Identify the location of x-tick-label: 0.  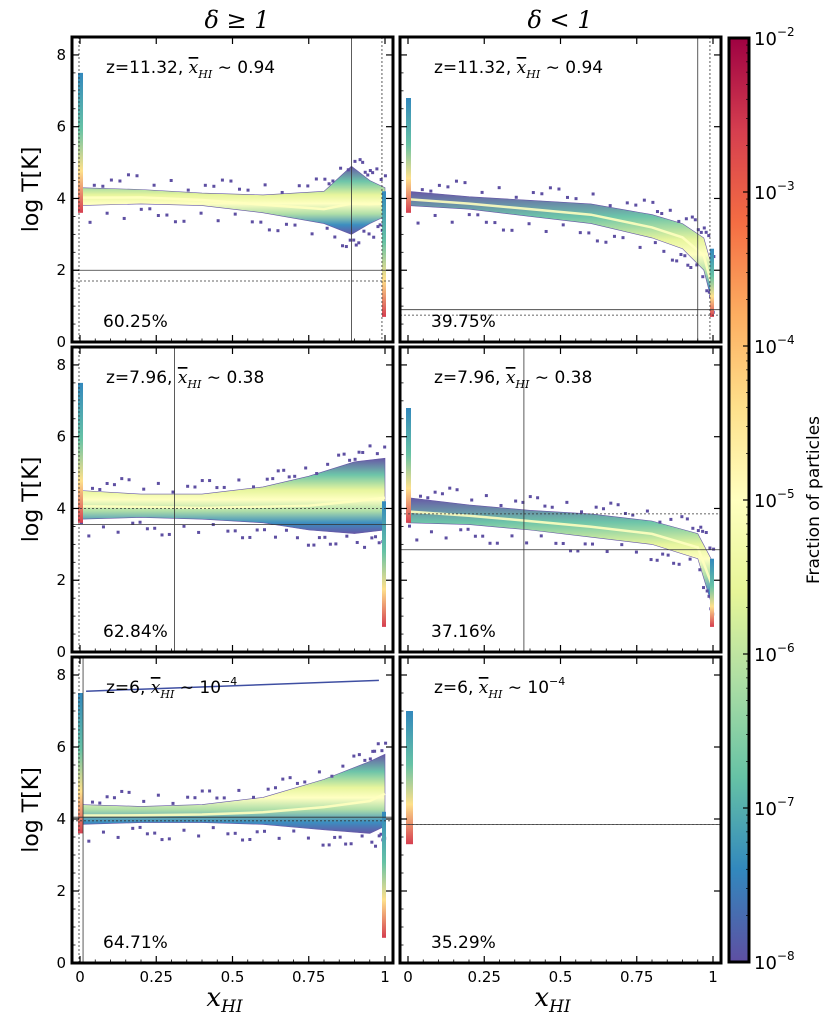
(80, 977).